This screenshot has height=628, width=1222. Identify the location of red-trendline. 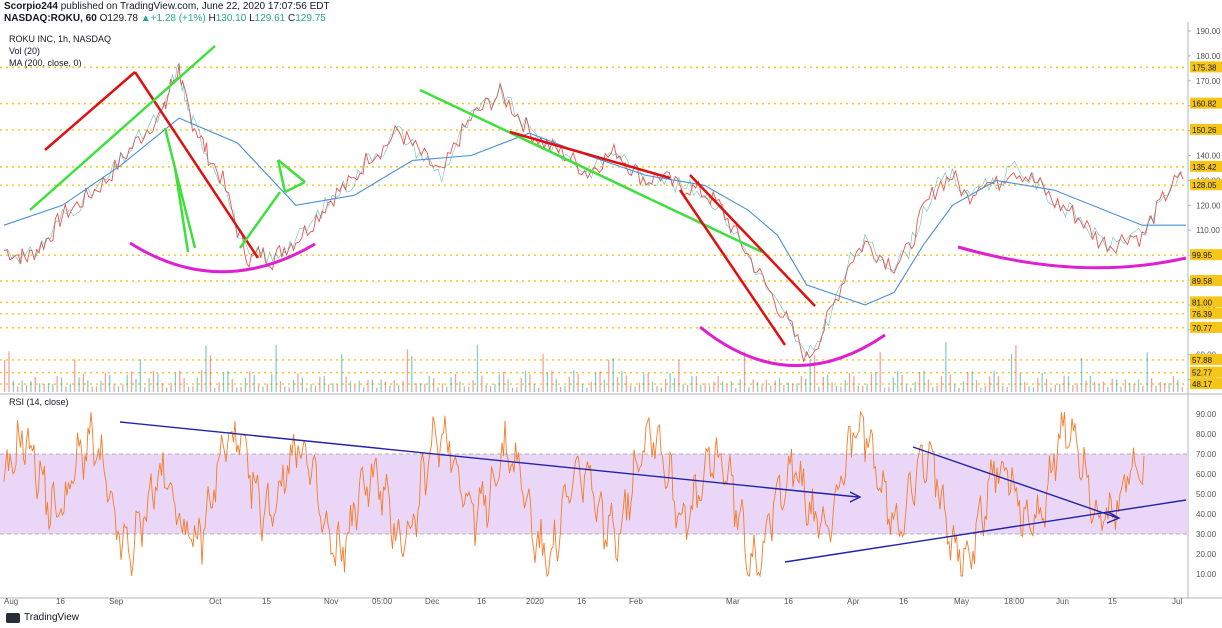
(196, 165).